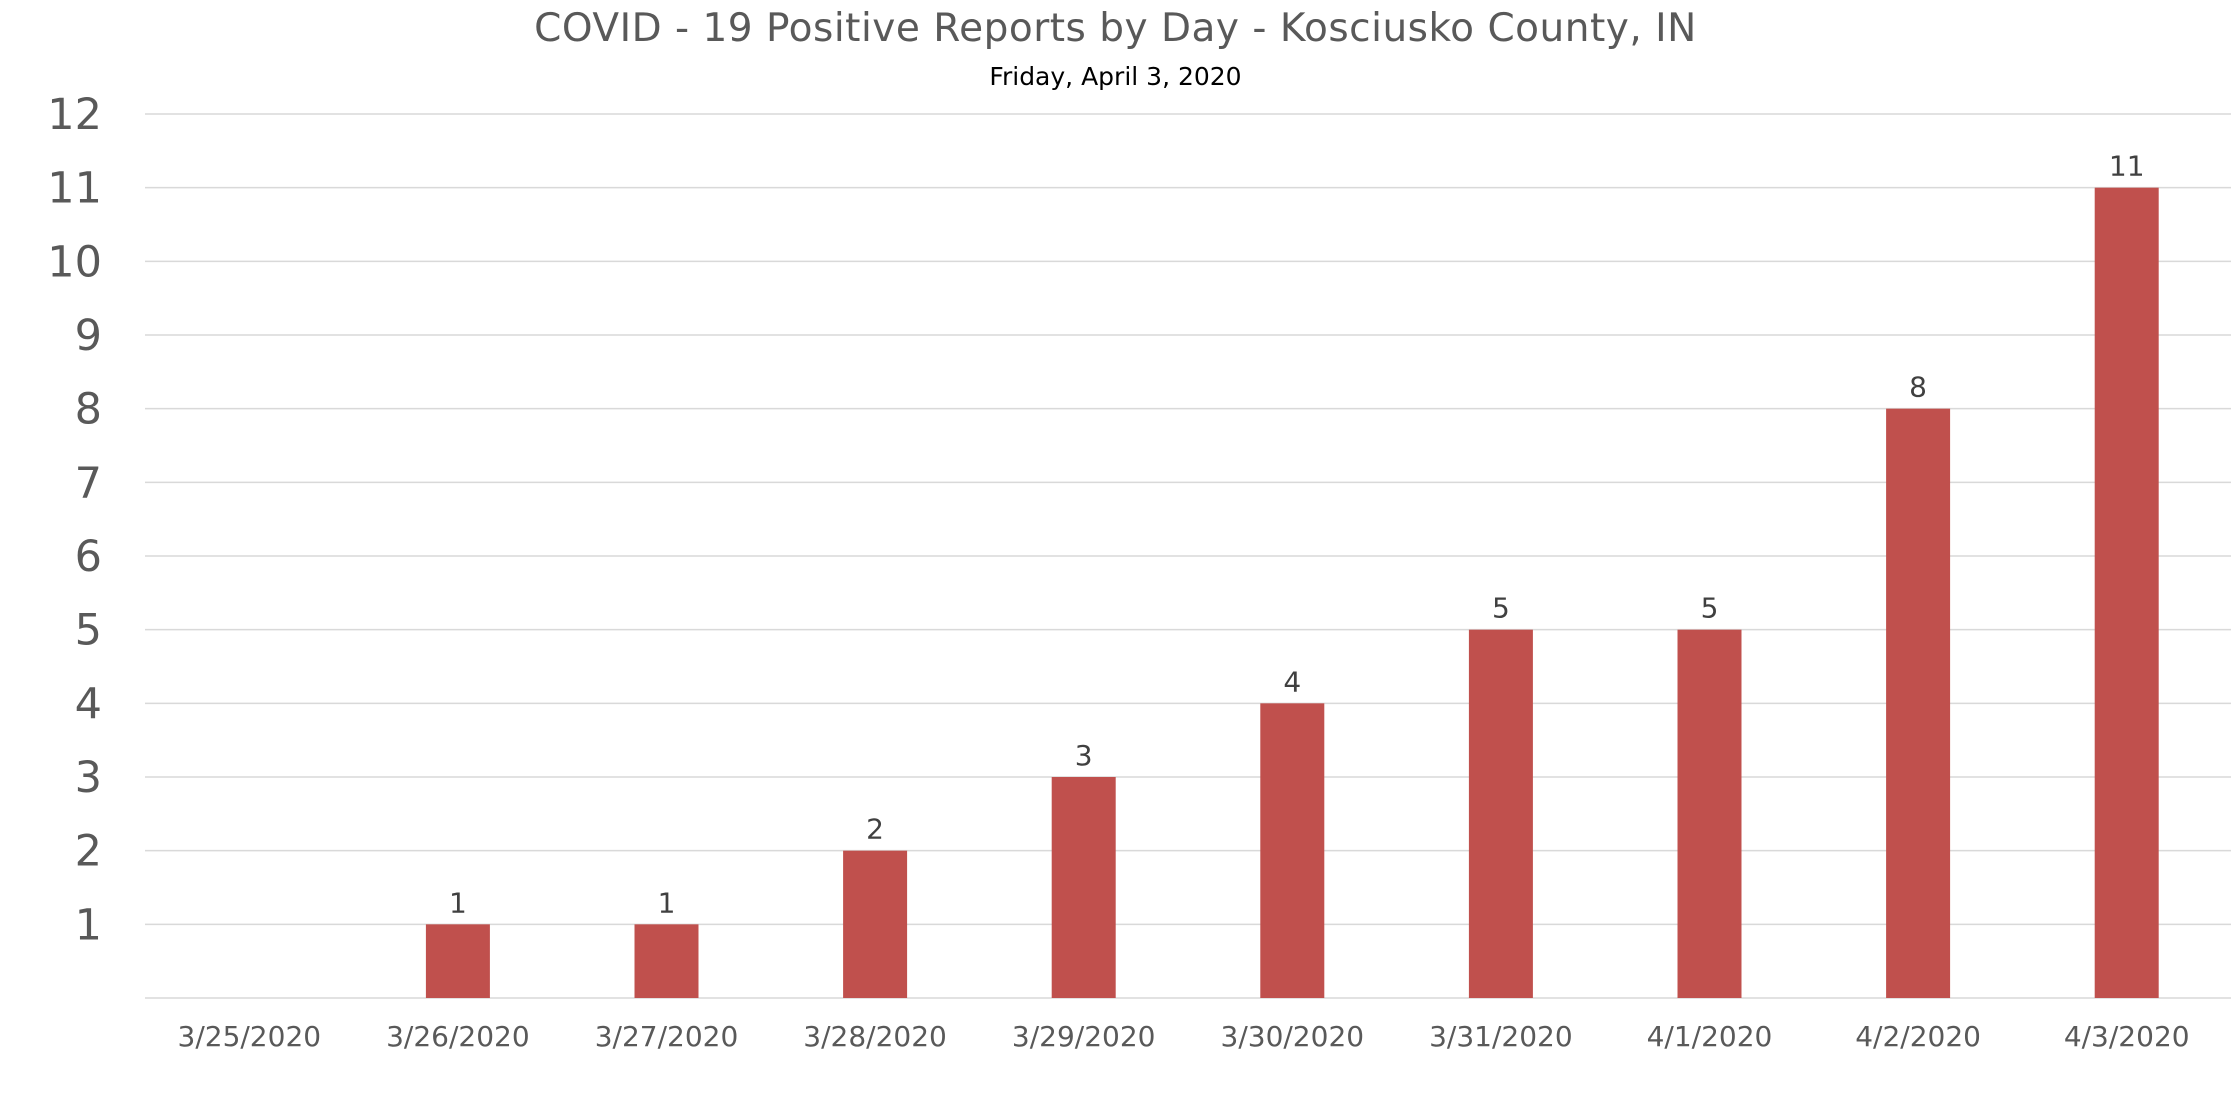 The width and height of the screenshot is (2231, 1098). I want to click on data-label: 8, so click(1918, 387).